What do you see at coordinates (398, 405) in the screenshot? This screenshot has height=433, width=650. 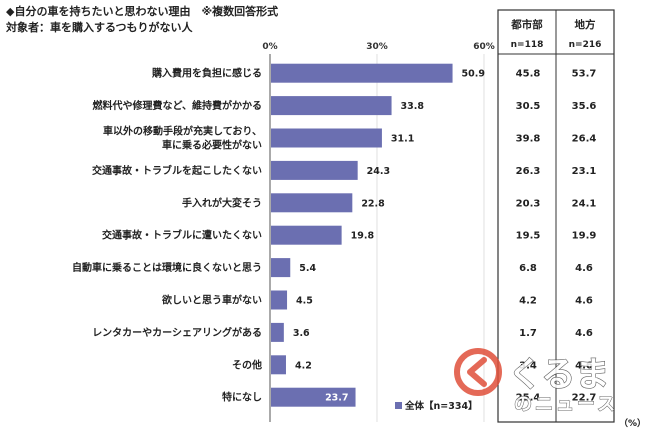 I see `legend-swatch` at bounding box center [398, 405].